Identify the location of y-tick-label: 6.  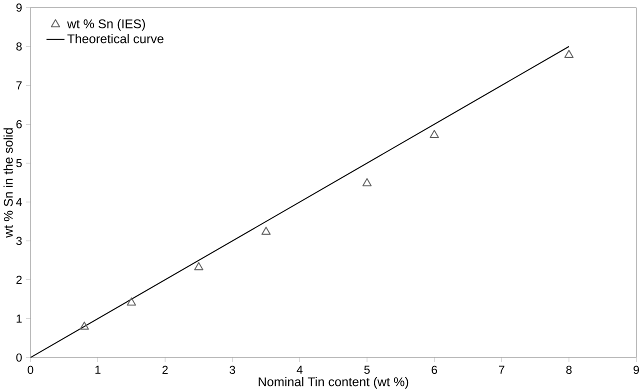
(19, 124).